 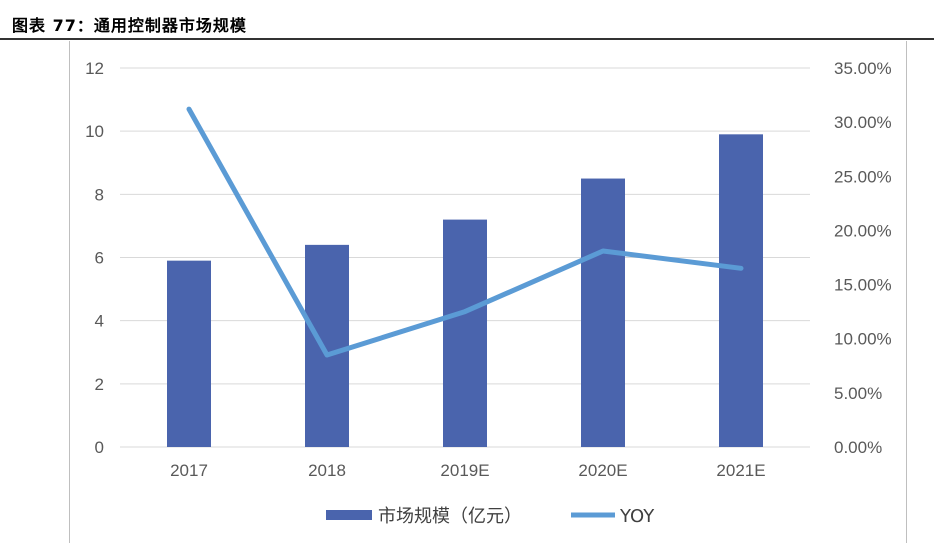 I want to click on x-tick-label: 2018, so click(x=327, y=470).